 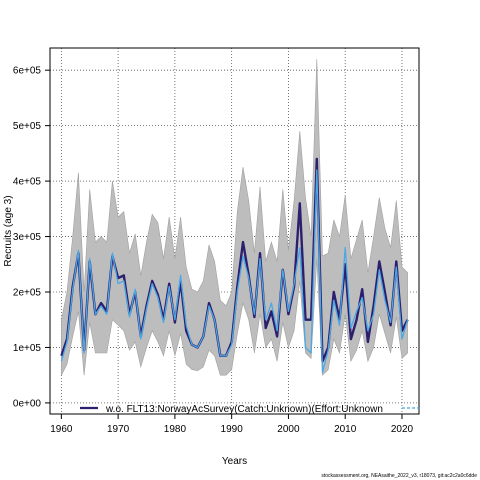 I want to click on y-axis: 0e+00 1e+05 2e+05 3e+05 4e+05 5e+05 6e+05, so click(x=32, y=237).